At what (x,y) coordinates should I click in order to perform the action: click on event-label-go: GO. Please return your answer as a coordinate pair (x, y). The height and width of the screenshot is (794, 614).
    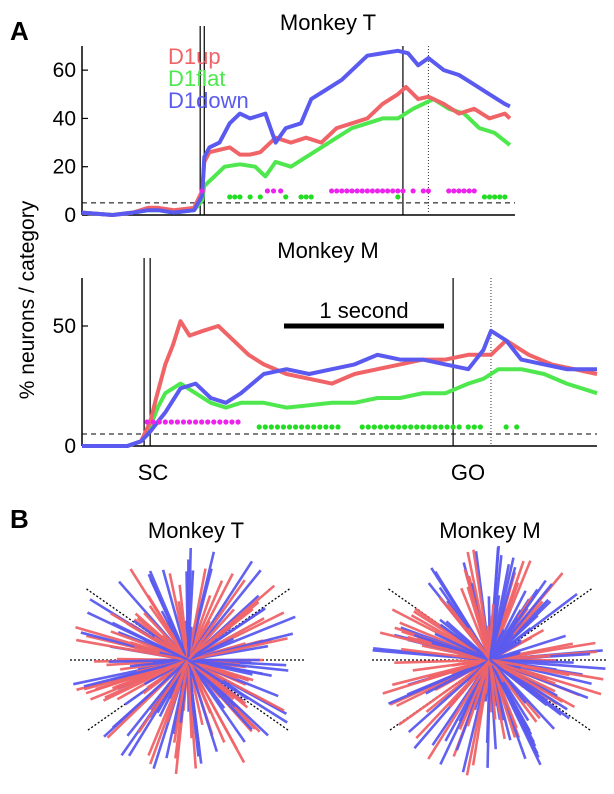
    Looking at the image, I should click on (468, 472).